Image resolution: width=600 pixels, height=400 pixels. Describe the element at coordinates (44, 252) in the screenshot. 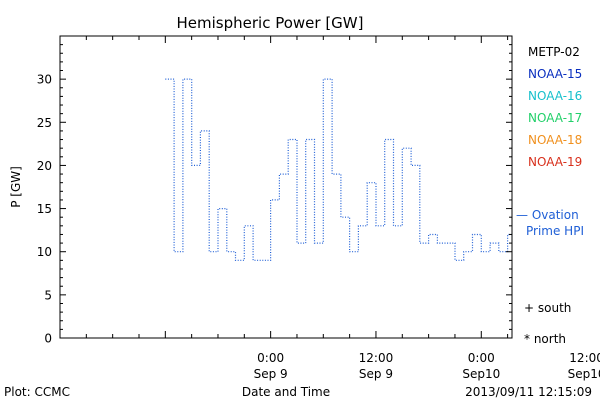

I see `y-tick-label: 10` at that location.